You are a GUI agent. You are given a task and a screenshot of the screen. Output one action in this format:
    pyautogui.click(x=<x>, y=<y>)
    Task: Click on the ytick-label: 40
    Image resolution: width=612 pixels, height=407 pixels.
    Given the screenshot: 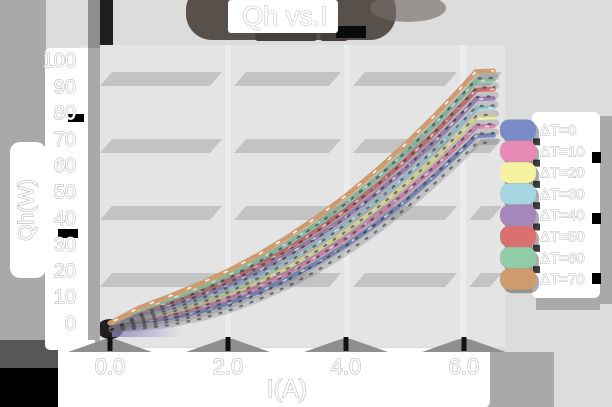 What is the action you would take?
    pyautogui.click(x=65, y=219)
    